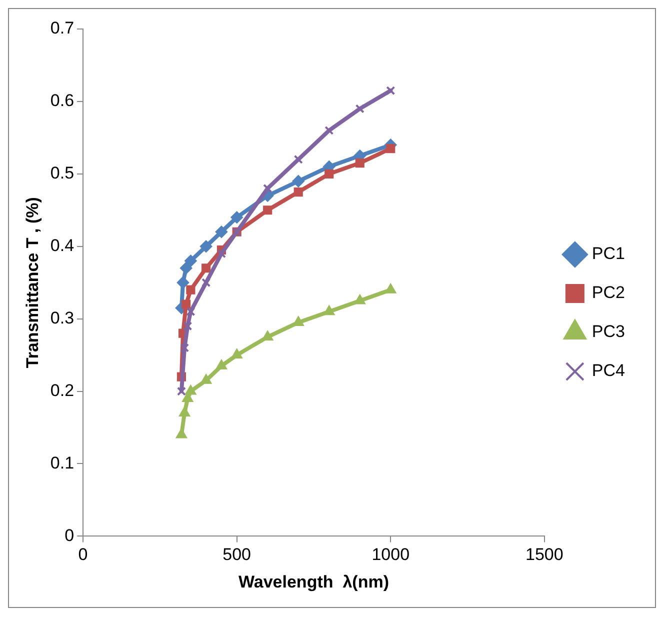 The width and height of the screenshot is (664, 618). I want to click on y-tick-label: 0.3, so click(62, 318).